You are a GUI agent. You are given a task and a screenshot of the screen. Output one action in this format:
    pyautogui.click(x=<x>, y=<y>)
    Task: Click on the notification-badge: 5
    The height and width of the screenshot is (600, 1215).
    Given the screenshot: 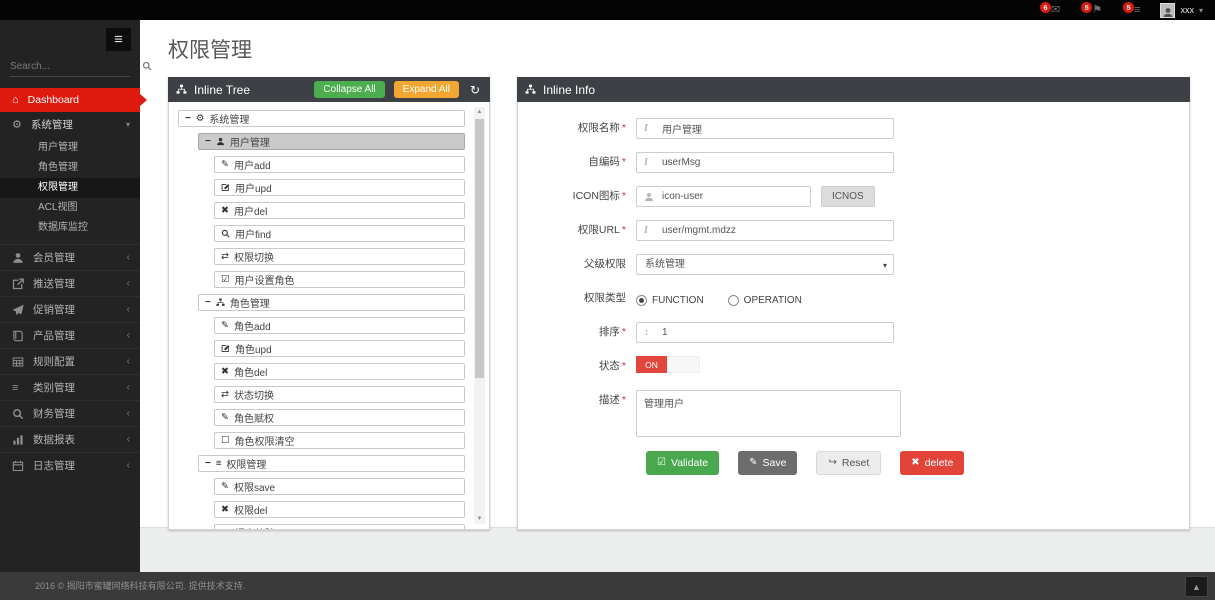 What is the action you would take?
    pyautogui.click(x=1087, y=7)
    